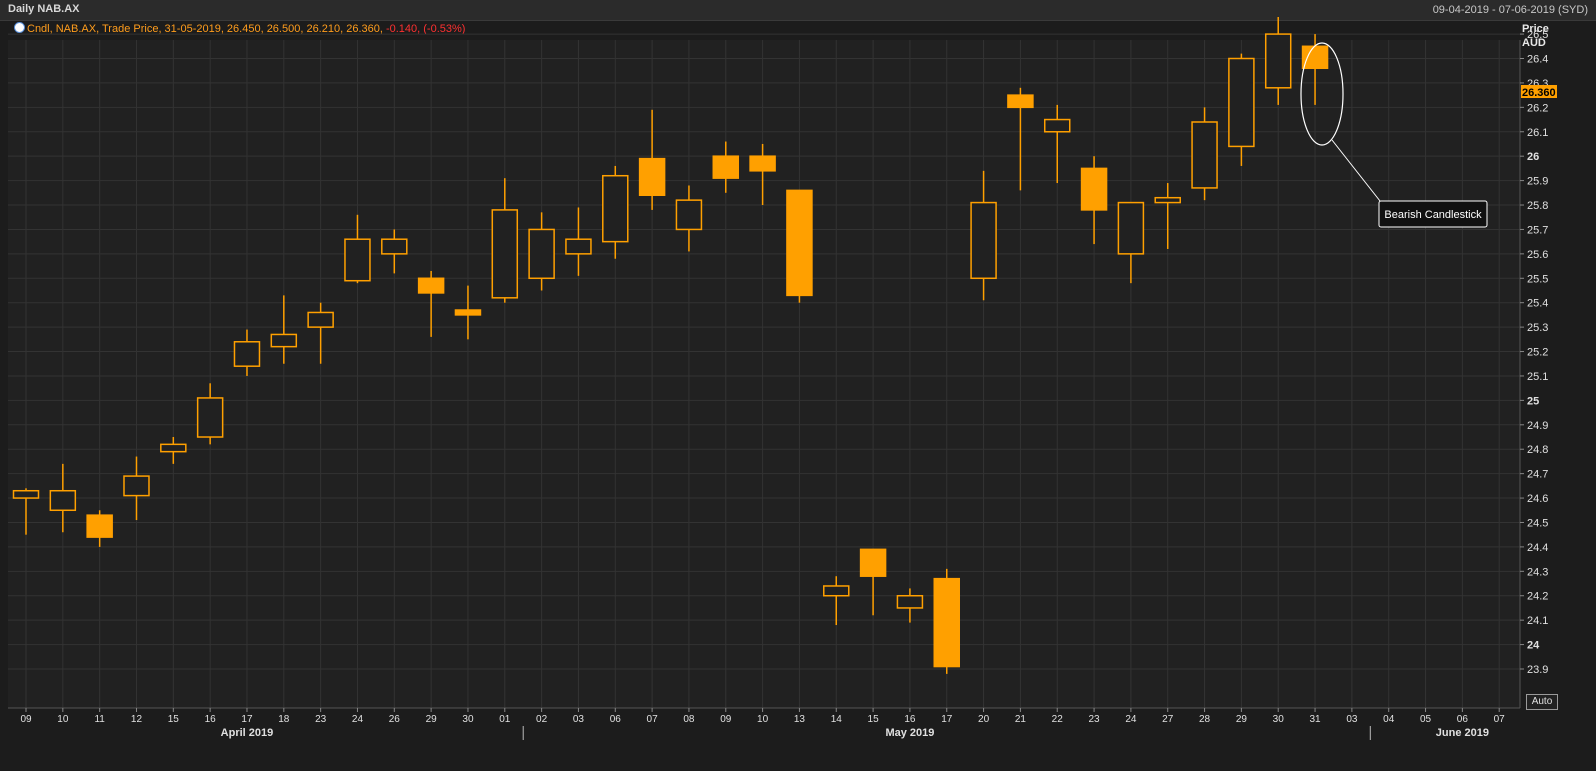 The width and height of the screenshot is (1596, 771). Describe the element at coordinates (26, 719) in the screenshot. I see `x-tick-label: 09` at that location.